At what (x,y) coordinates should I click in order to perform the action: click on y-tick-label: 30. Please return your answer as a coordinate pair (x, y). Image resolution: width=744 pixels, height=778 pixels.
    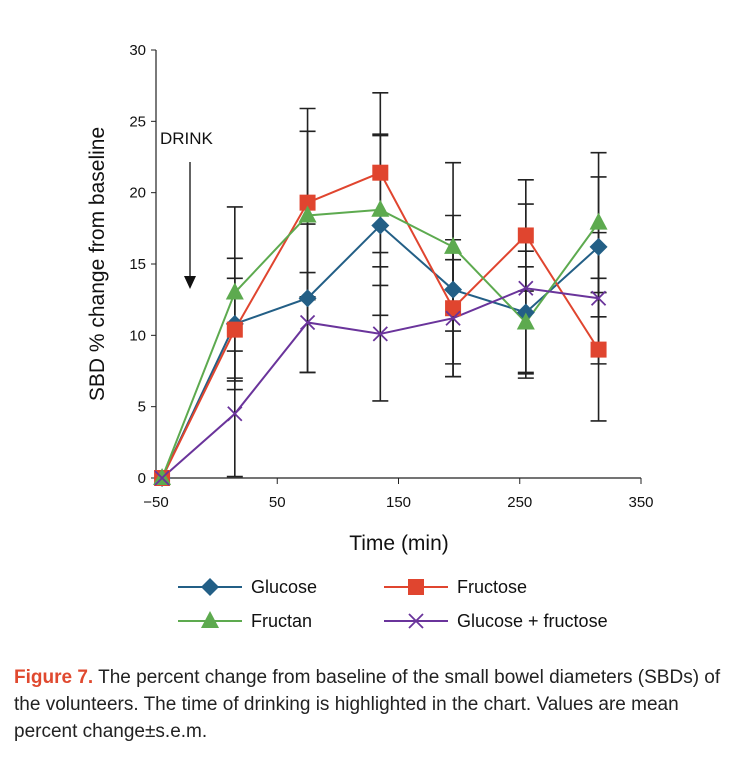
    Looking at the image, I should click on (137, 50).